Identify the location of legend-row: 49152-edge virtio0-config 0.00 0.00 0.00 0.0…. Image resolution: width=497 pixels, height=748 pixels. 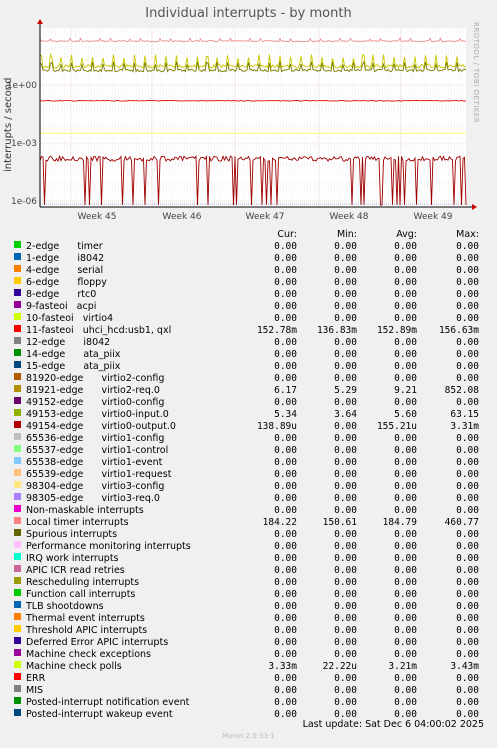
(248, 403).